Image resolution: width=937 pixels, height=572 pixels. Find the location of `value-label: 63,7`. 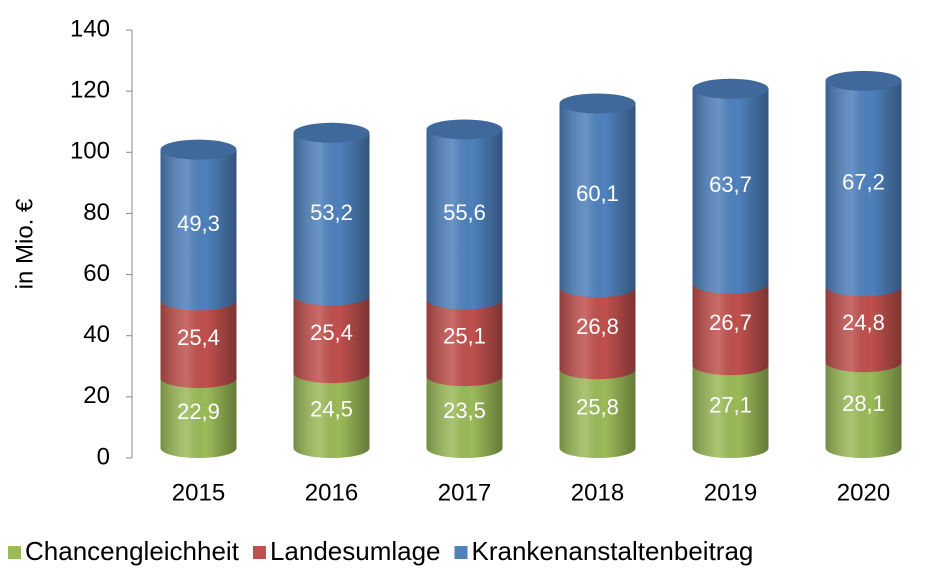

value-label: 63,7 is located at coordinates (730, 184).